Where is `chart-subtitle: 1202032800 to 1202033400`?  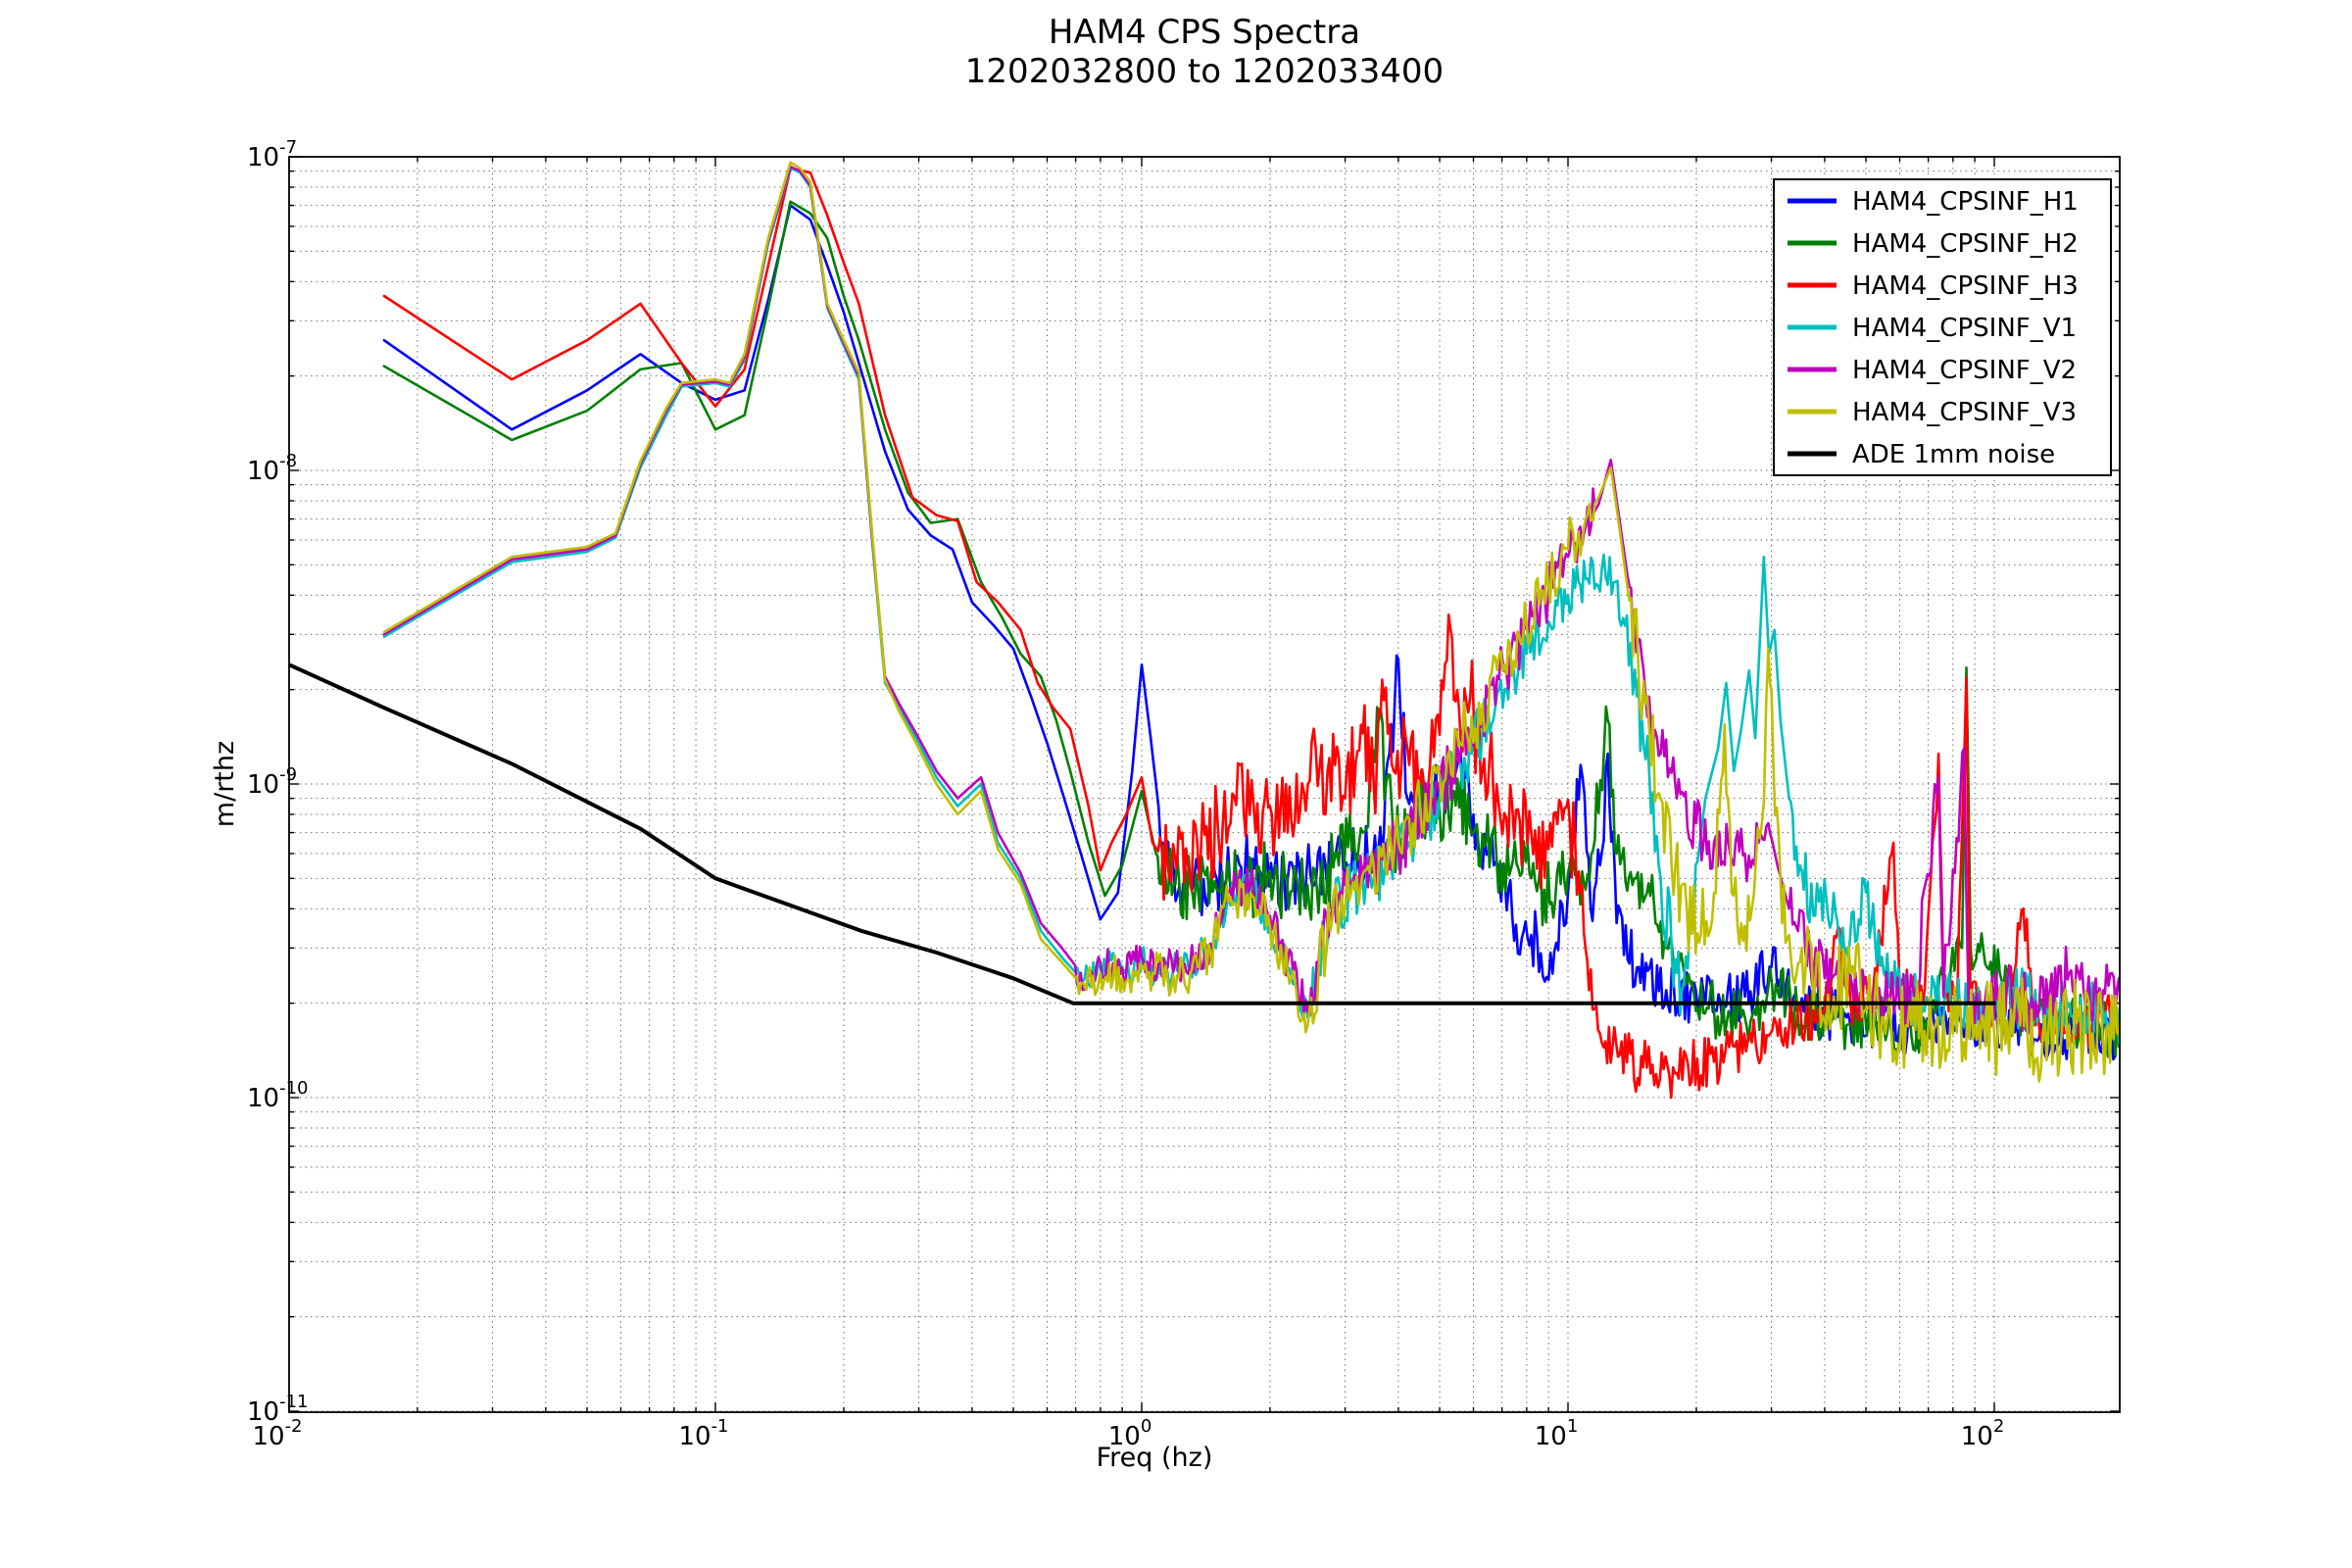
chart-subtitle: 1202032800 to 1202033400 is located at coordinates (1204, 71).